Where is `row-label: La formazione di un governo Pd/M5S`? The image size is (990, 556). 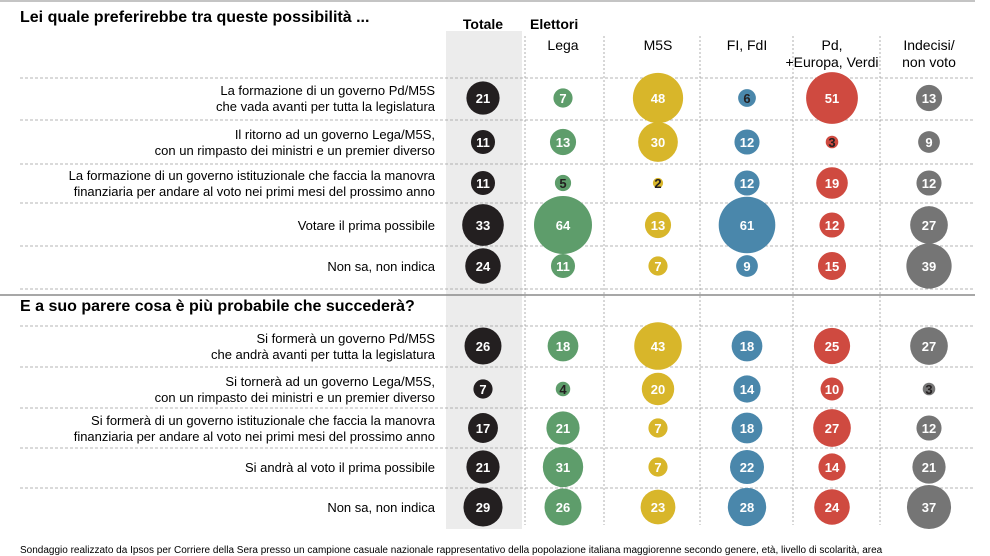 row-label: La formazione di un governo Pd/M5S is located at coordinates (327, 90).